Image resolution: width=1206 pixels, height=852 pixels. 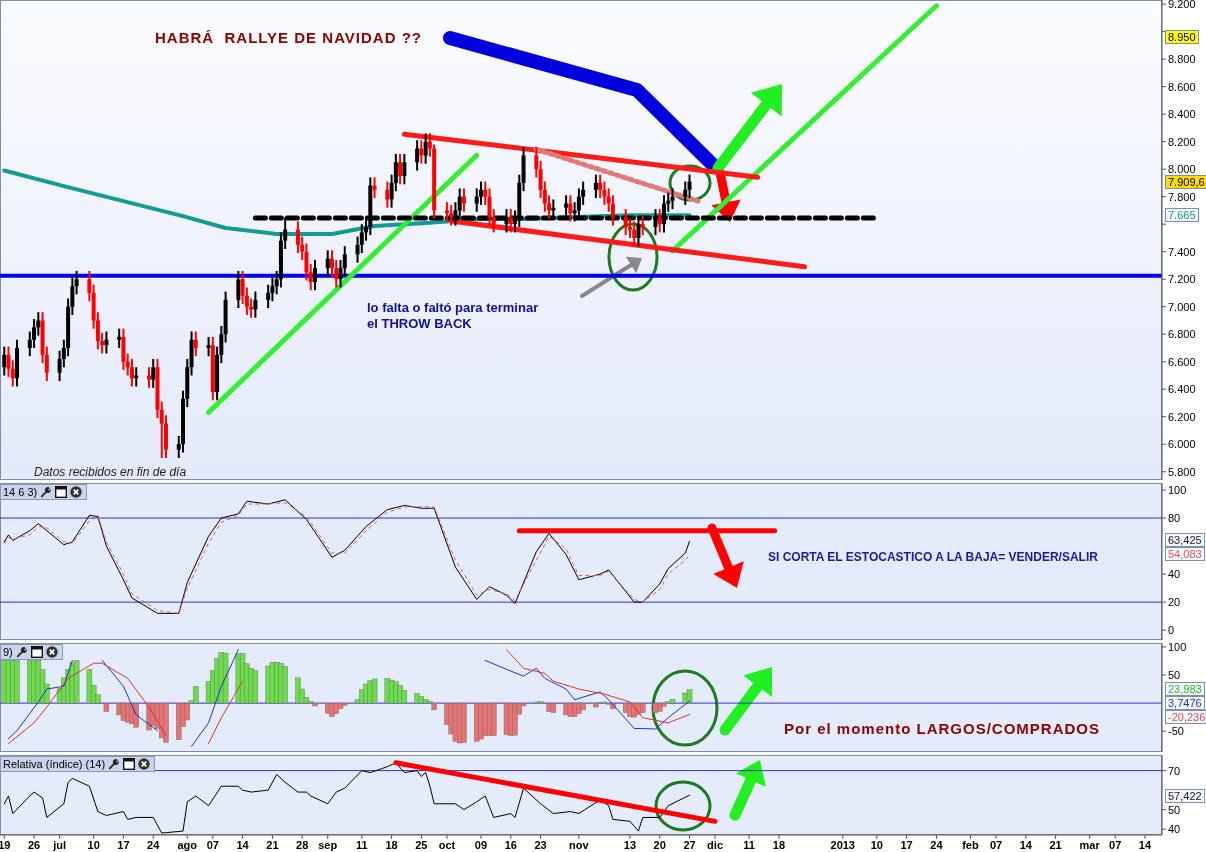 I want to click on x-tick-label: 27, so click(x=689, y=844).